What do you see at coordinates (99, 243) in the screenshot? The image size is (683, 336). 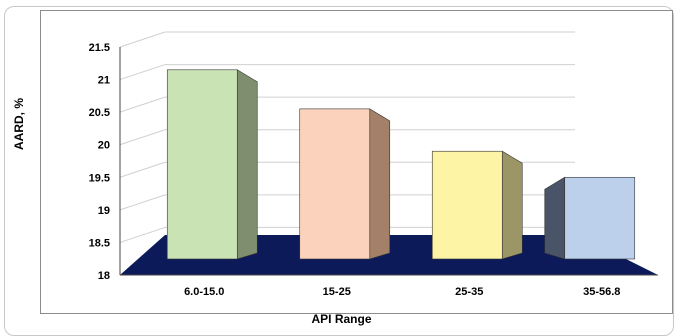 I see `y-tick-label: 18.5` at bounding box center [99, 243].